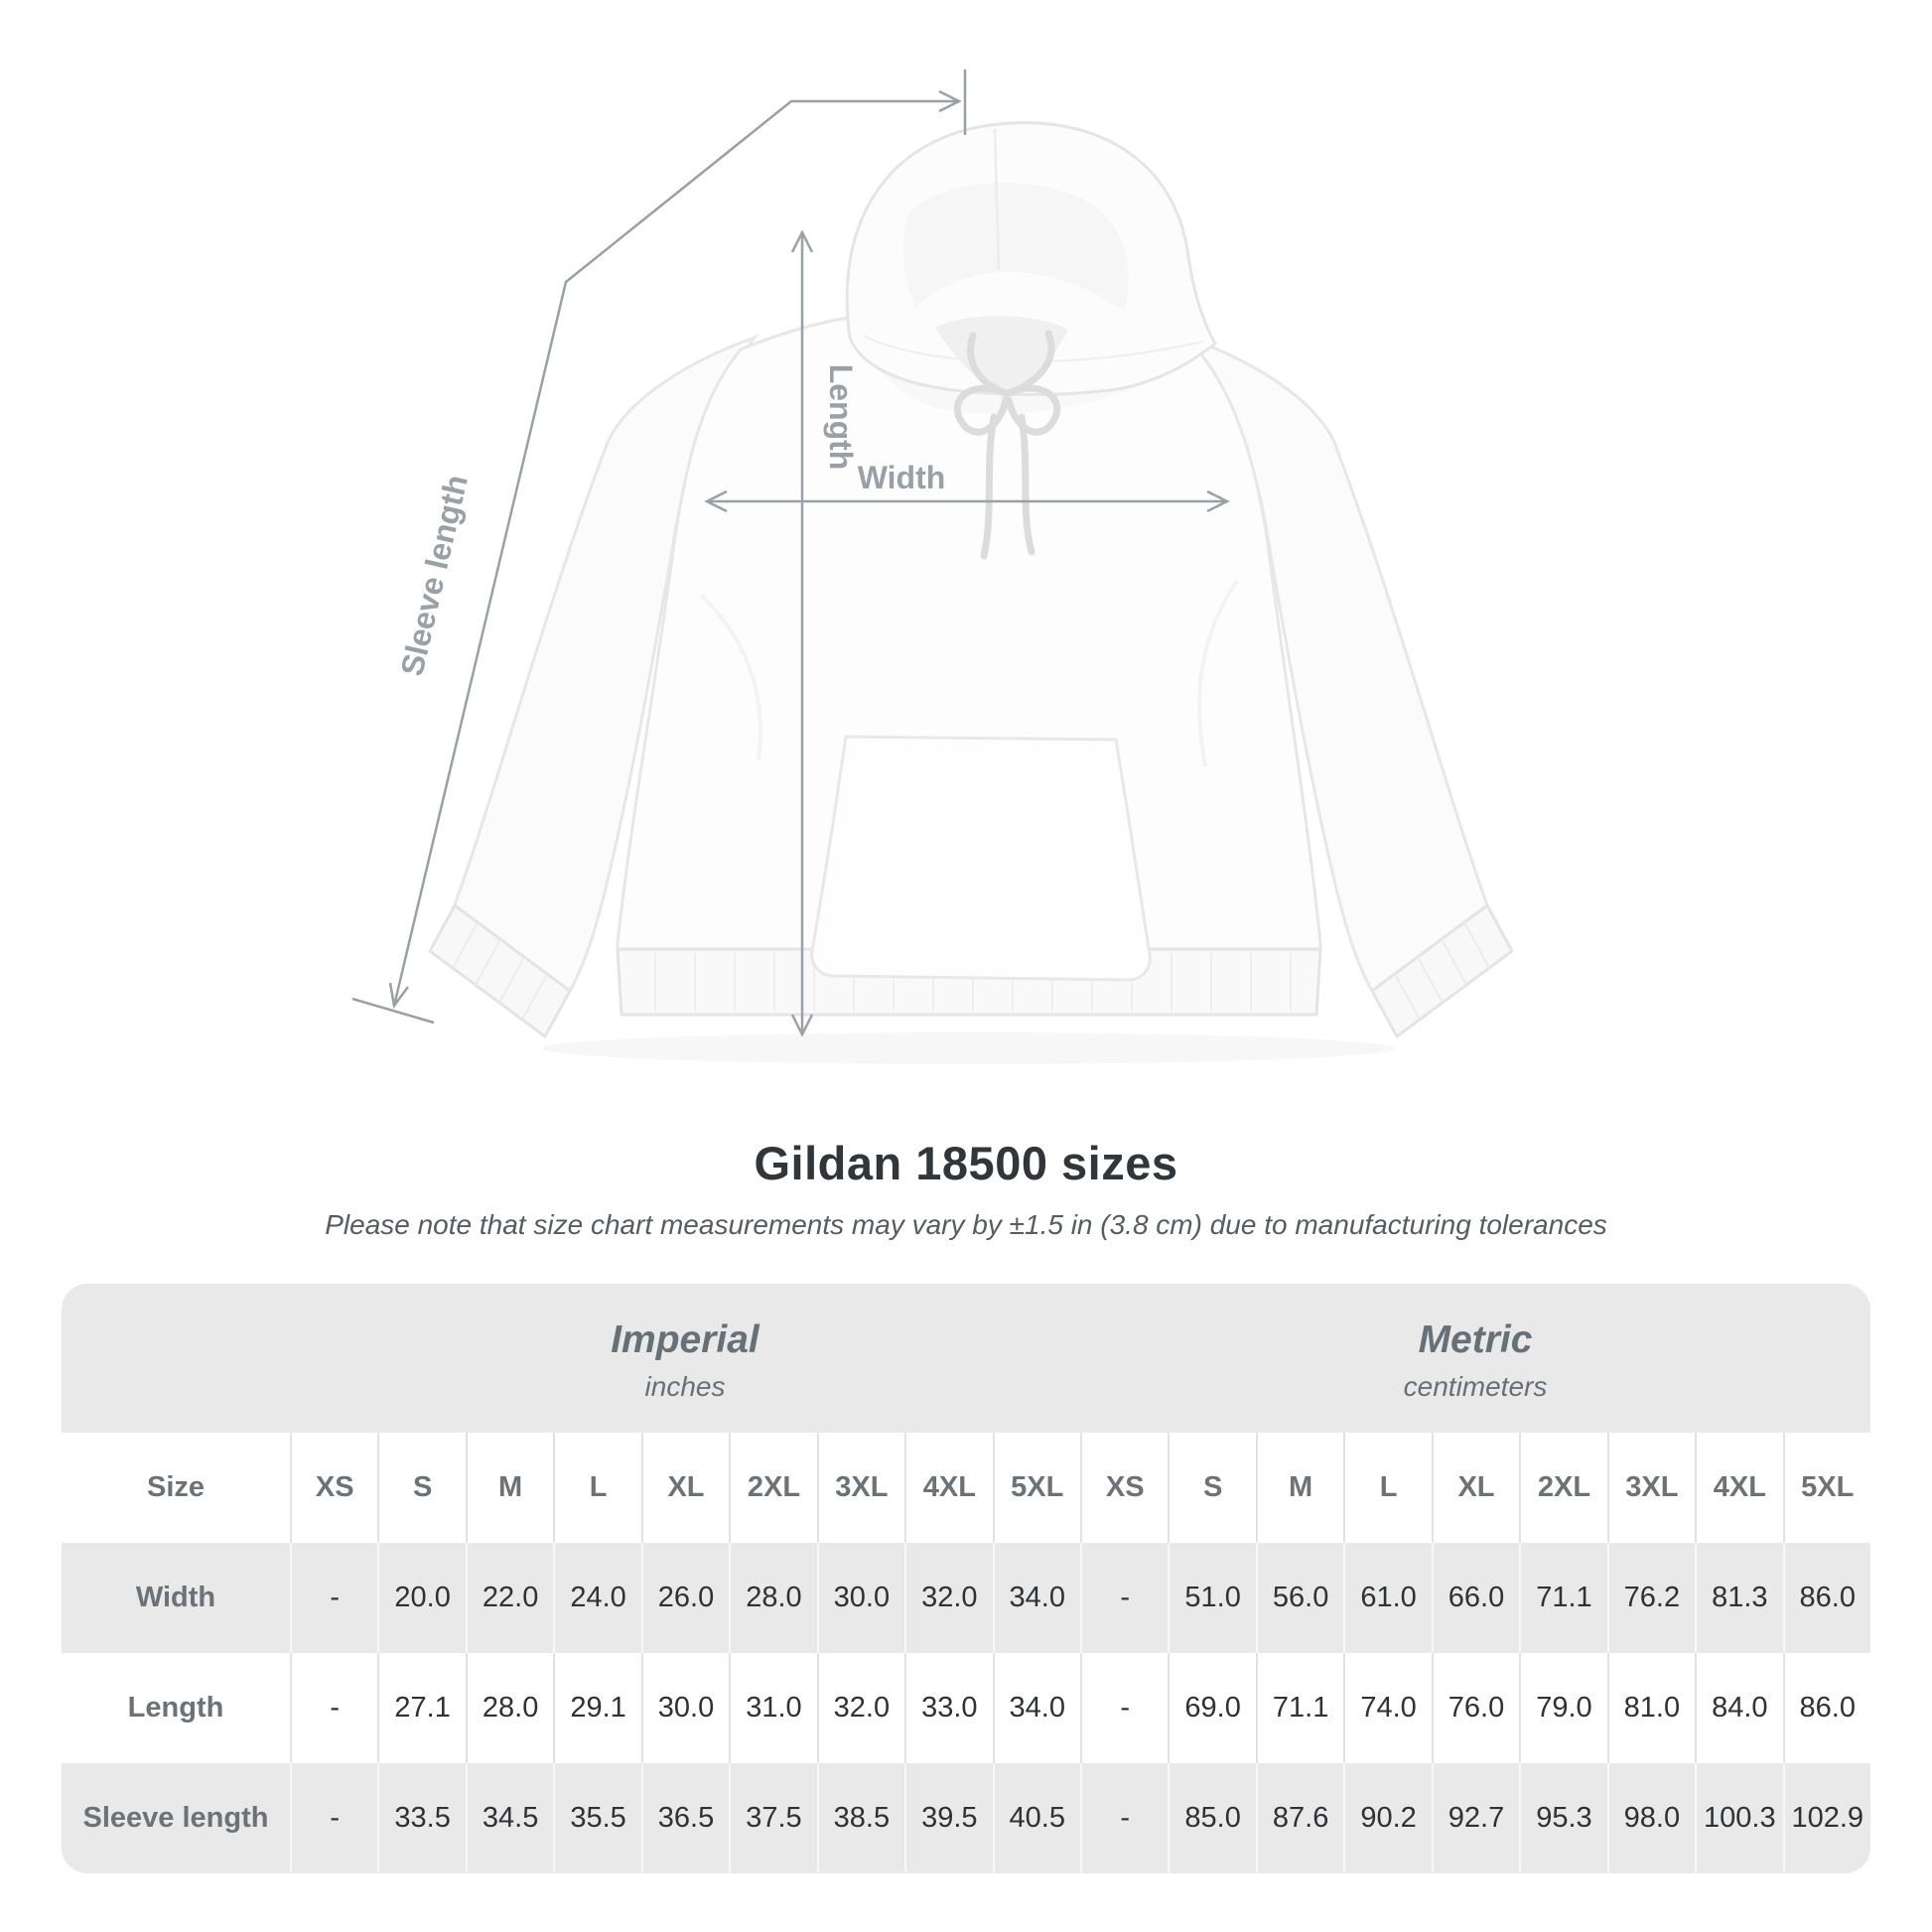 This screenshot has width=1932, height=1932. I want to click on page-title: Gildan 18500 sizes, so click(966, 1163).